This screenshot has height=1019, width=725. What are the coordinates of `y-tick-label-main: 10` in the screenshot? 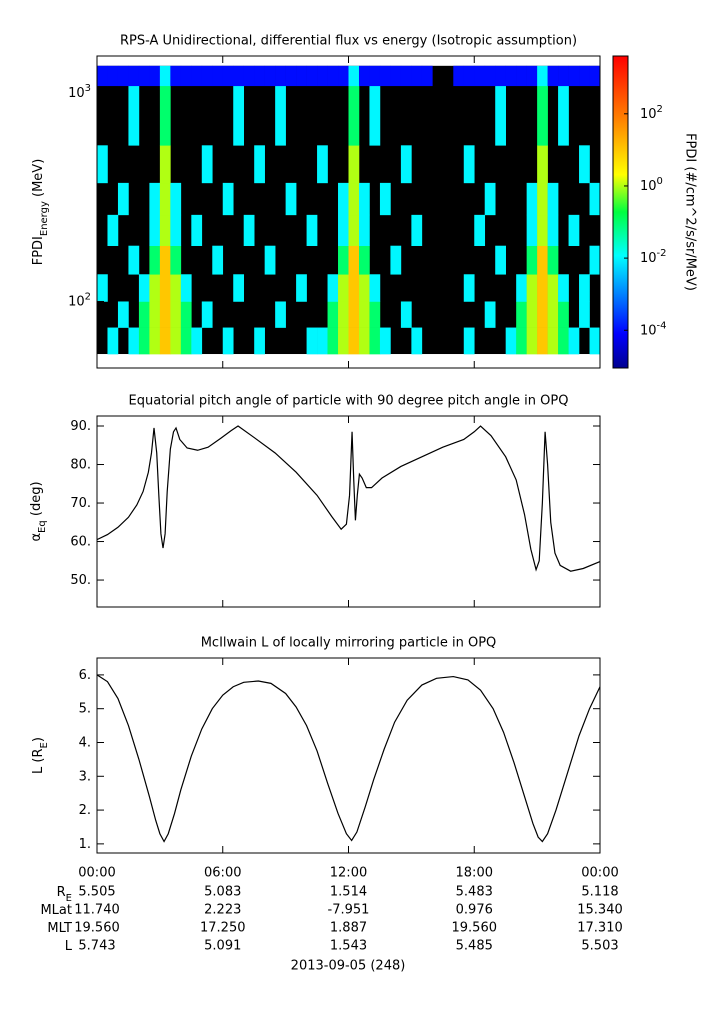 It's located at (76, 92).